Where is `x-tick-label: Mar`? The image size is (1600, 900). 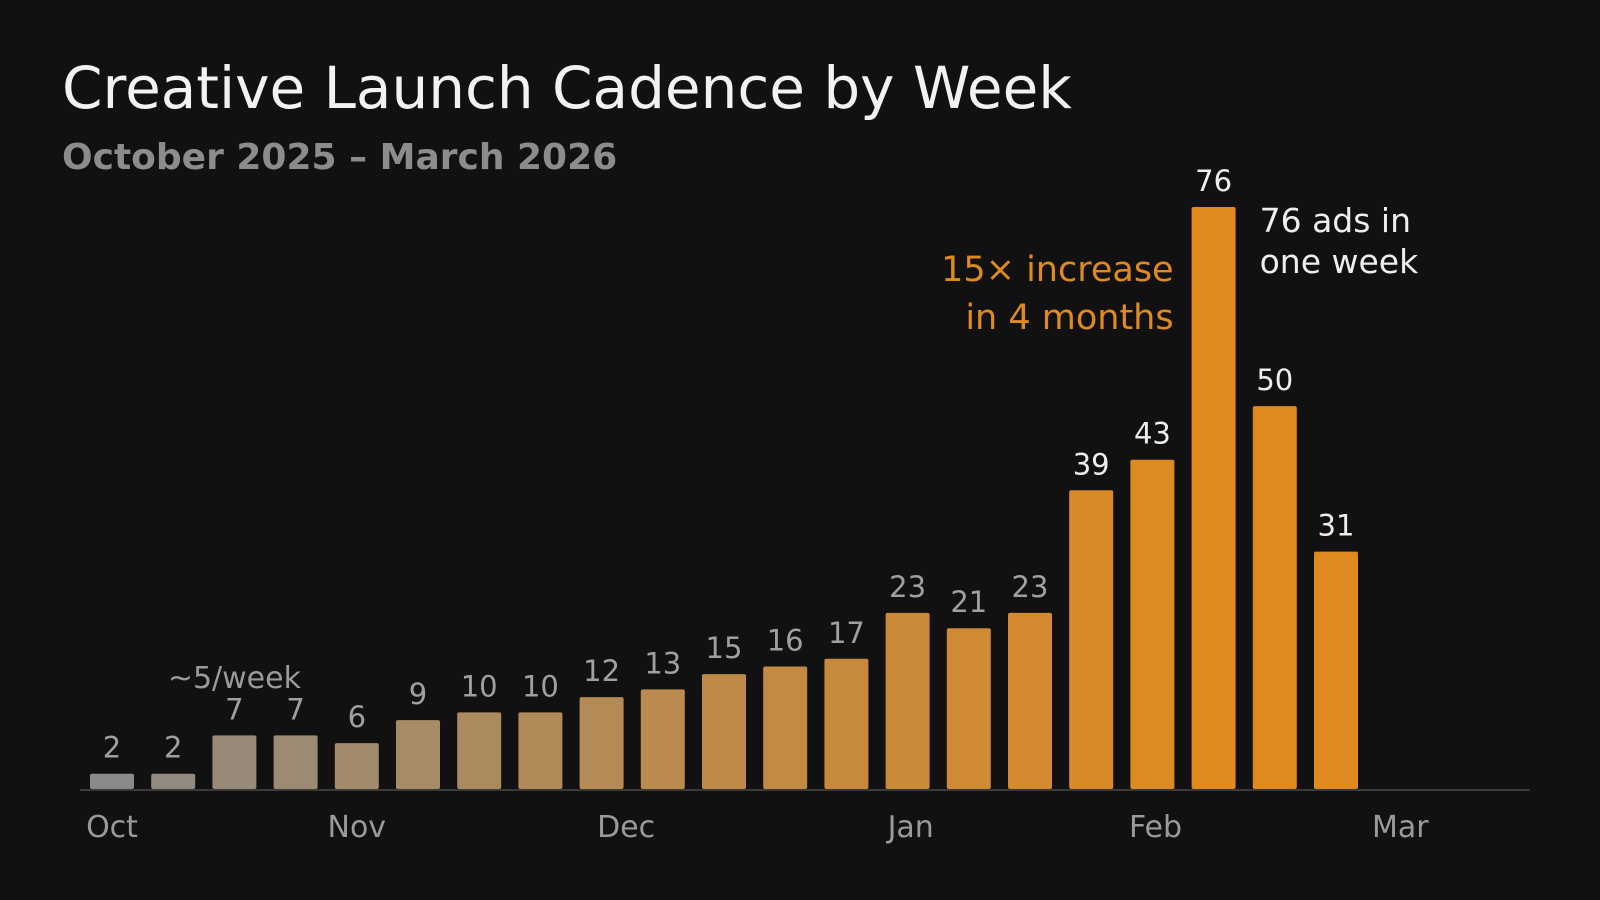 x-tick-label: Mar is located at coordinates (1400, 827).